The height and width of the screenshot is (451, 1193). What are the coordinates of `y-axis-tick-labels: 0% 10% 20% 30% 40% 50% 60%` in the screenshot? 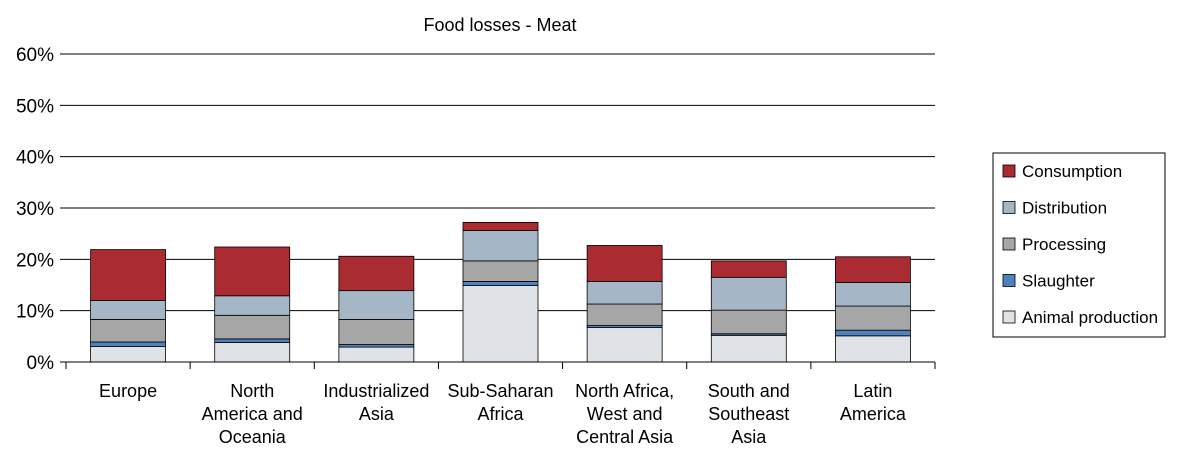 It's located at (35, 209).